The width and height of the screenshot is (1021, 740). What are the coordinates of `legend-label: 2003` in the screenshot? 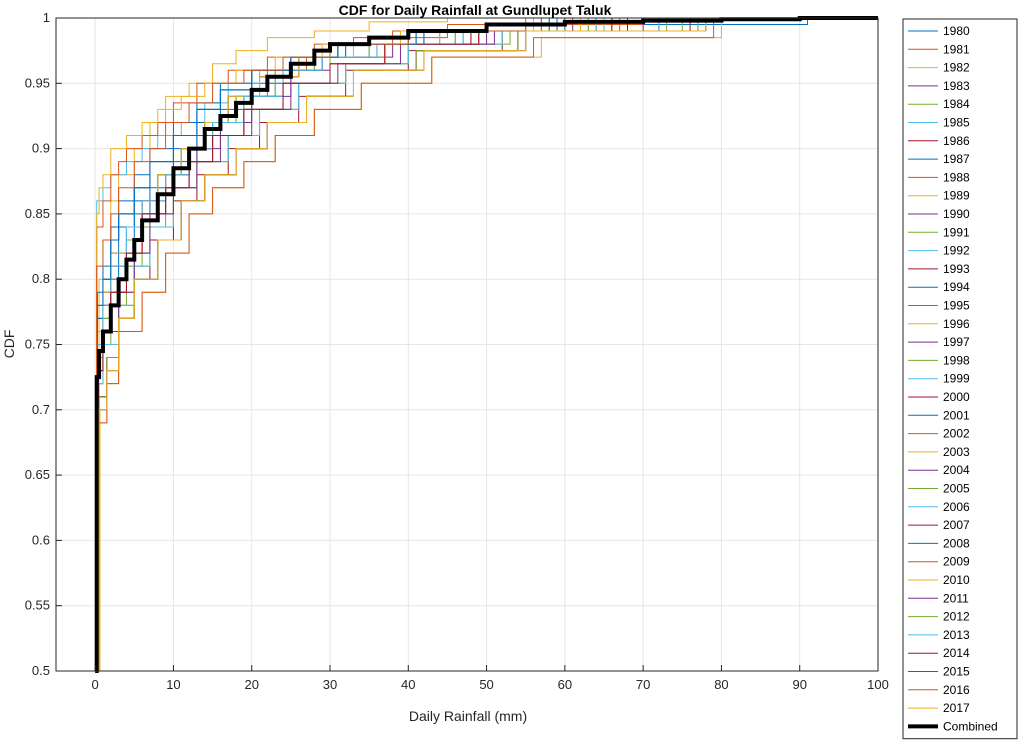 It's located at (956, 452).